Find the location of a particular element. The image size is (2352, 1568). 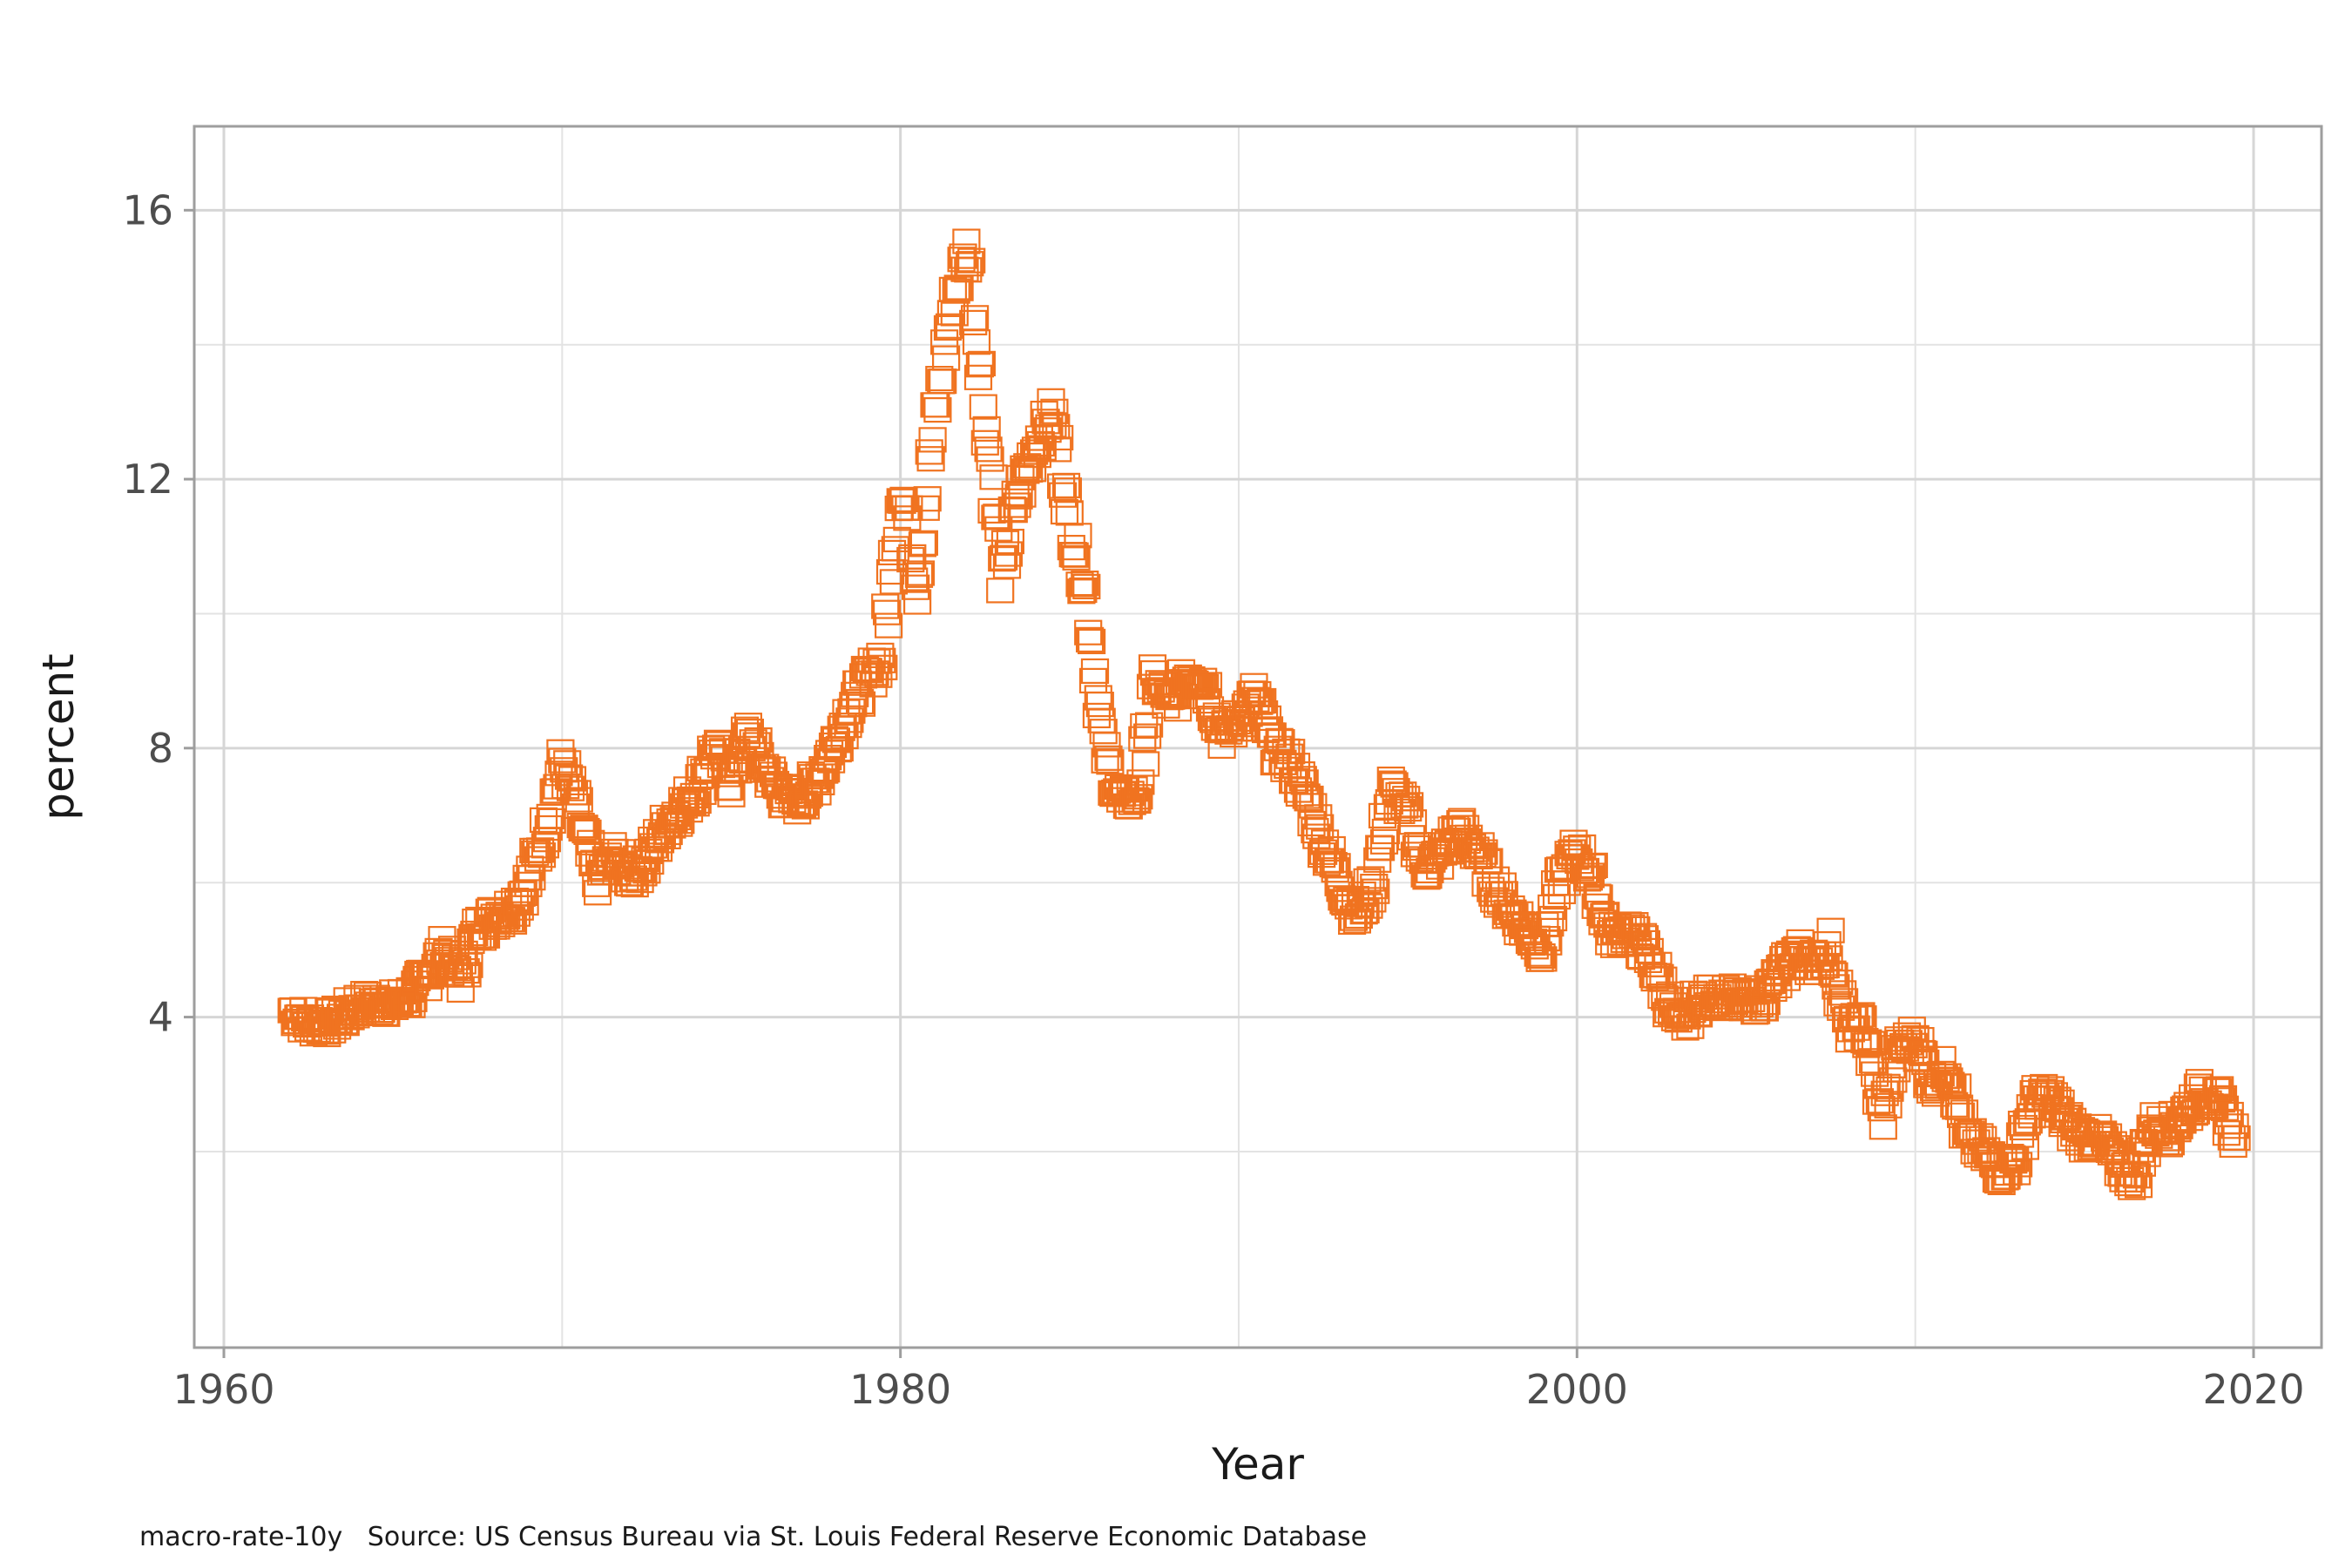

y-tick-label: 4 is located at coordinates (161, 1017).